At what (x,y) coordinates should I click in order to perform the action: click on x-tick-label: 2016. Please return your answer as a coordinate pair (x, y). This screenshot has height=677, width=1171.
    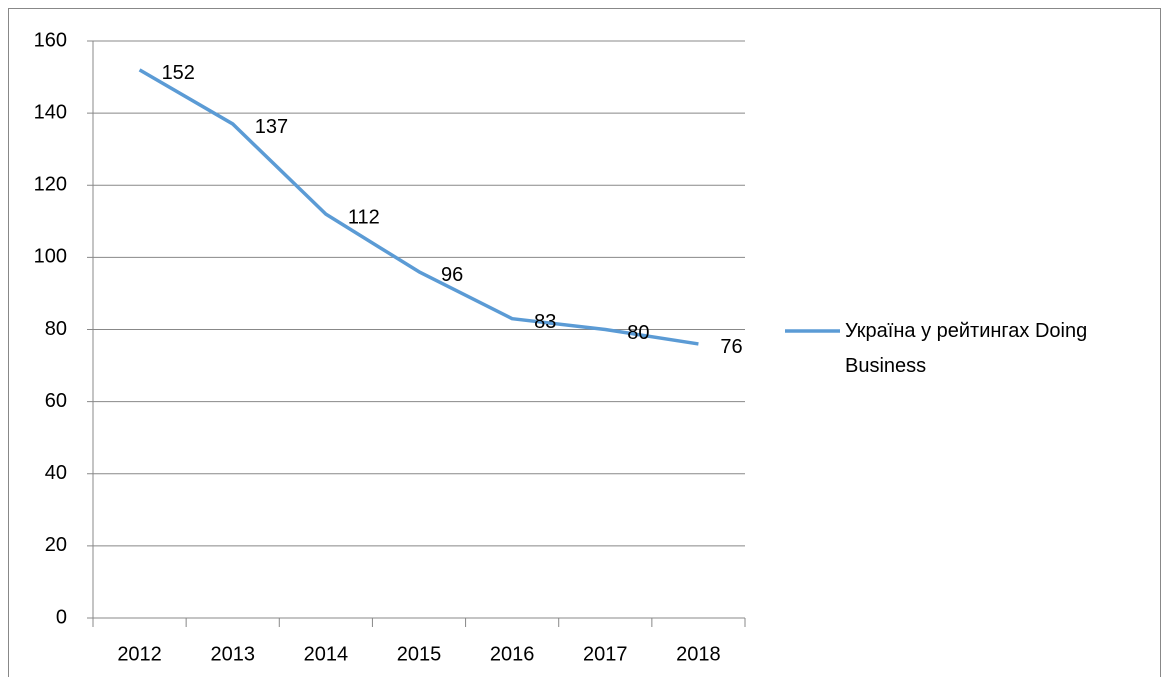
    Looking at the image, I should click on (512, 654).